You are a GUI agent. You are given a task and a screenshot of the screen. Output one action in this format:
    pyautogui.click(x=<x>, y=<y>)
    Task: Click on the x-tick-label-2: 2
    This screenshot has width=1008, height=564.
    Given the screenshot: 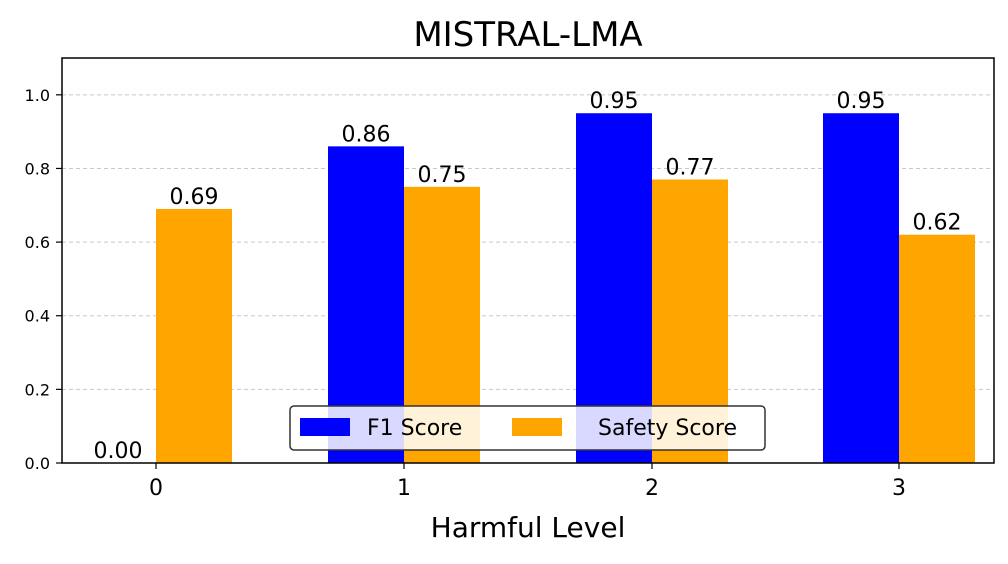 What is the action you would take?
    pyautogui.click(x=652, y=488)
    